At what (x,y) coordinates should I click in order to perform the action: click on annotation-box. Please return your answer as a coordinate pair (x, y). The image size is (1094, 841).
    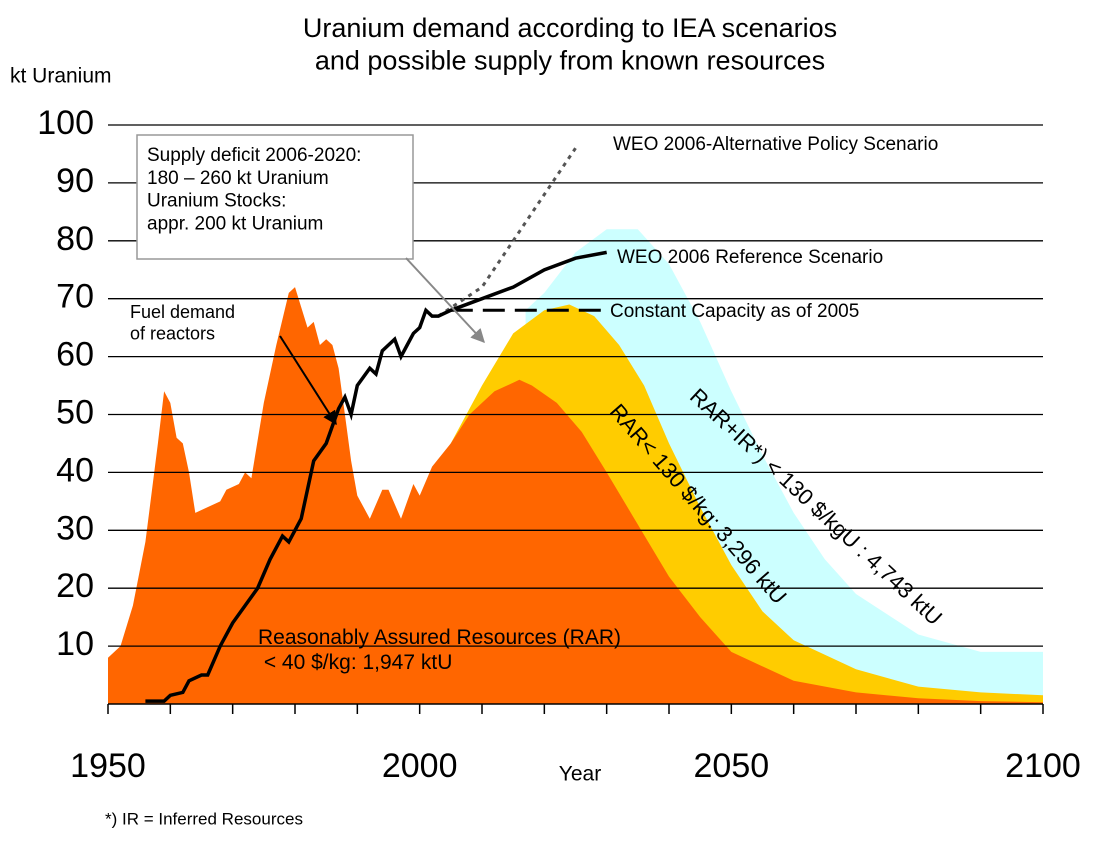
    Looking at the image, I should click on (275, 197).